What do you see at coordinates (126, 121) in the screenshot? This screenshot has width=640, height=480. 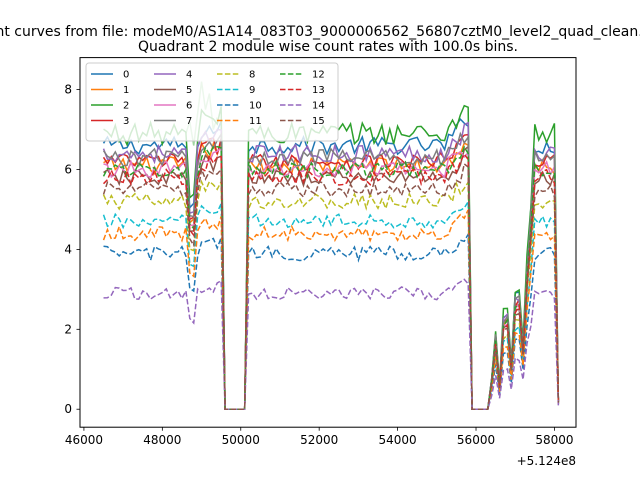 I see `legend-label-3: 3` at bounding box center [126, 121].